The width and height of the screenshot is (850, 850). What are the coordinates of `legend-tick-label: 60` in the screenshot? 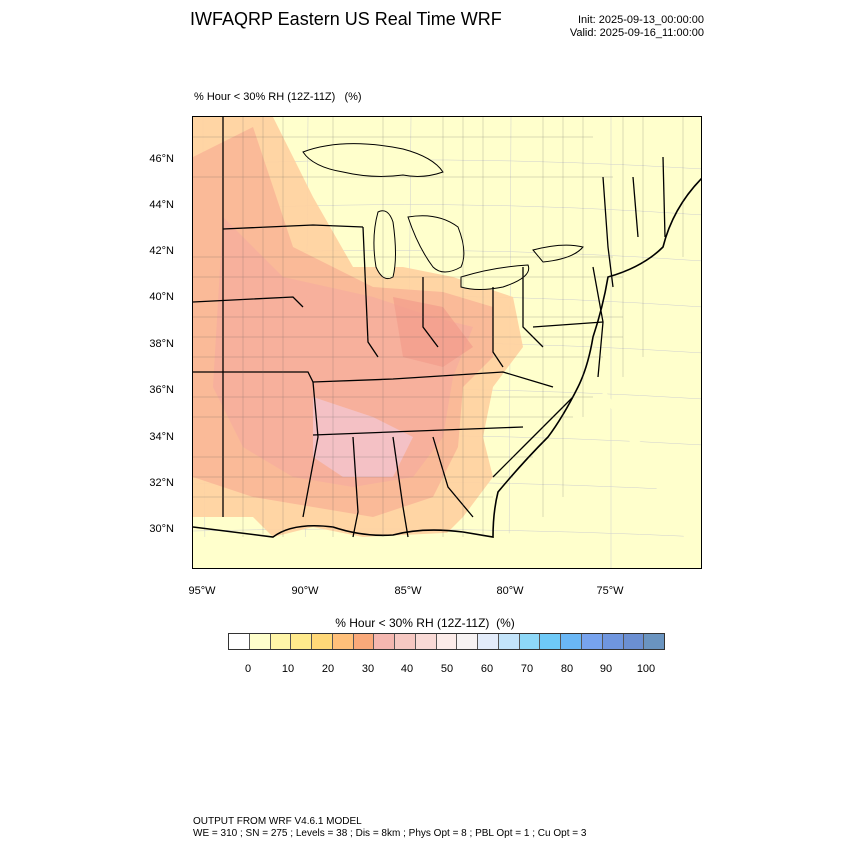 It's located at (487, 669).